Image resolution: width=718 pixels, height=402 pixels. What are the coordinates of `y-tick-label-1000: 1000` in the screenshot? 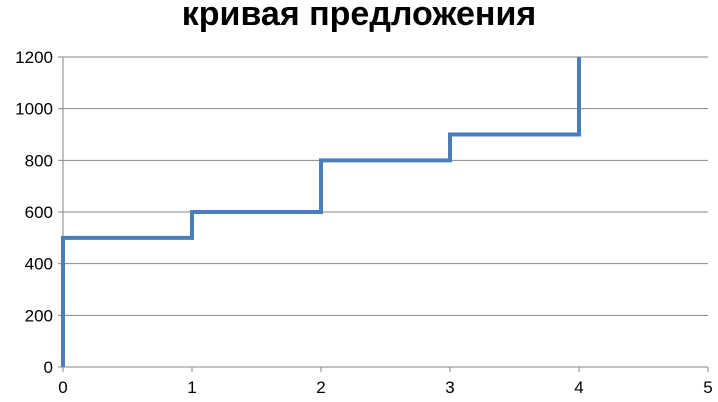 It's located at (34, 109).